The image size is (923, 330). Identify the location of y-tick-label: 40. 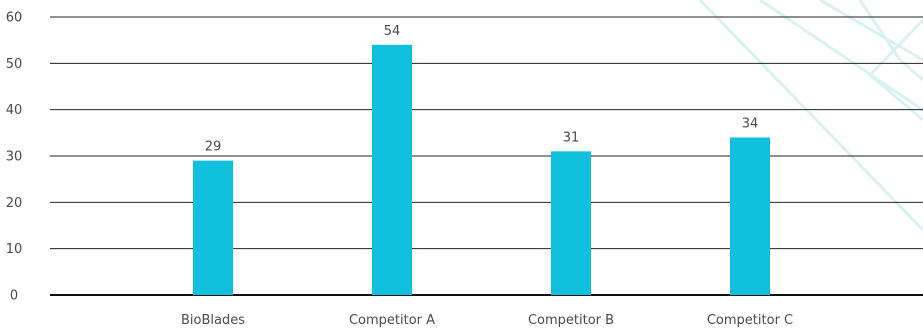
(14, 110).